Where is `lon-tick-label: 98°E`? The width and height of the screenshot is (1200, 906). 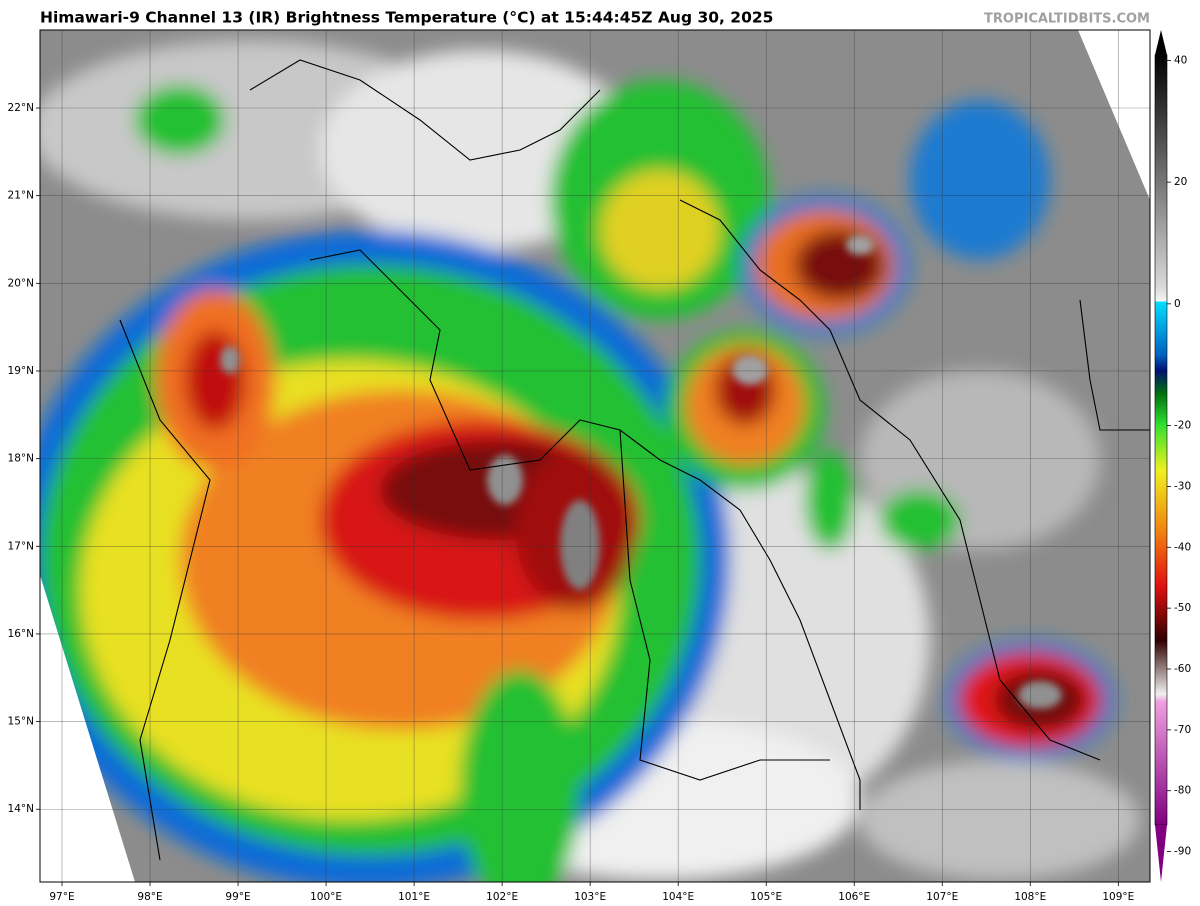
lon-tick-label: 98°E is located at coordinates (149, 897).